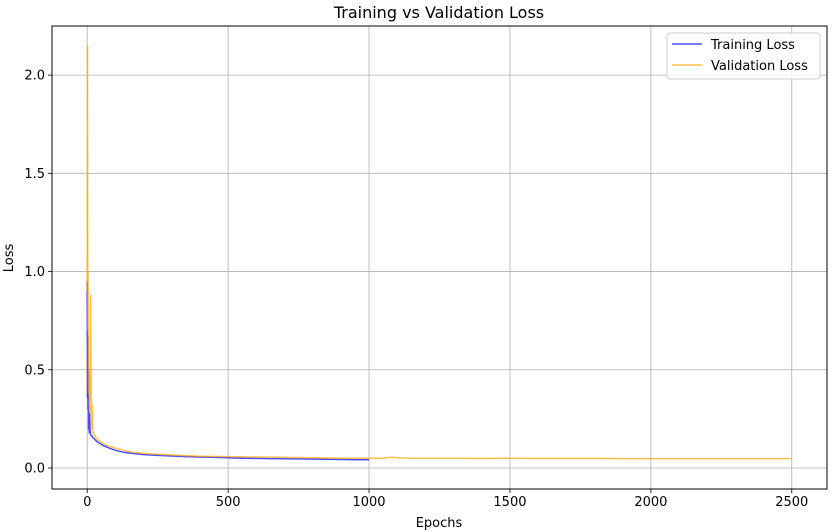  I want to click on x-tick-label: 500, so click(228, 502).